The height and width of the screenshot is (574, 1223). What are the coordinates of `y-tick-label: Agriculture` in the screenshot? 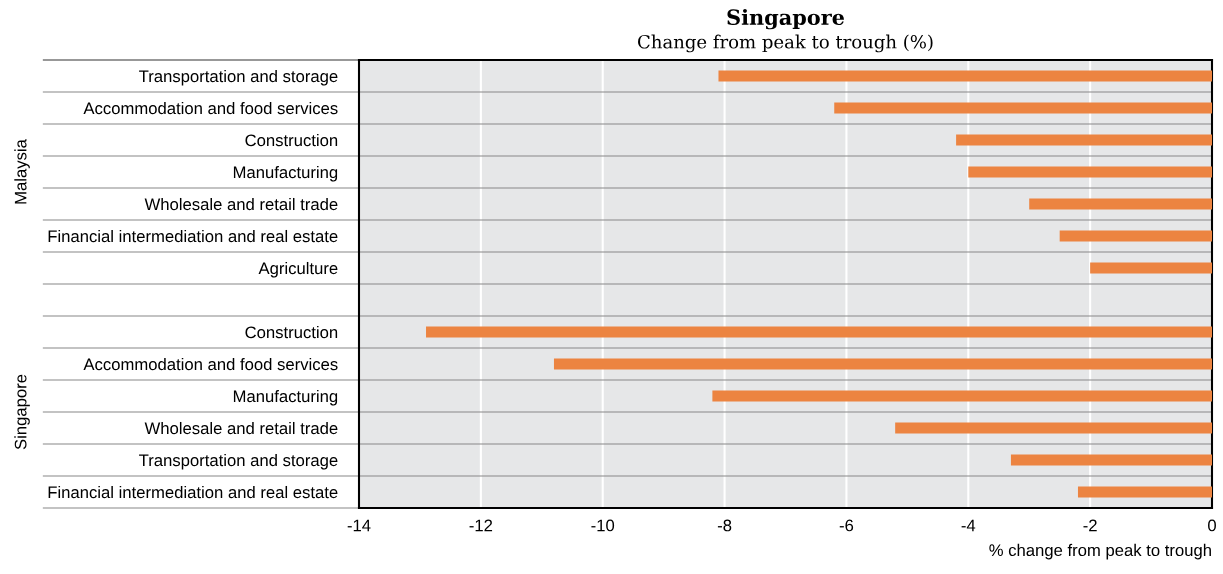 It's located at (298, 269).